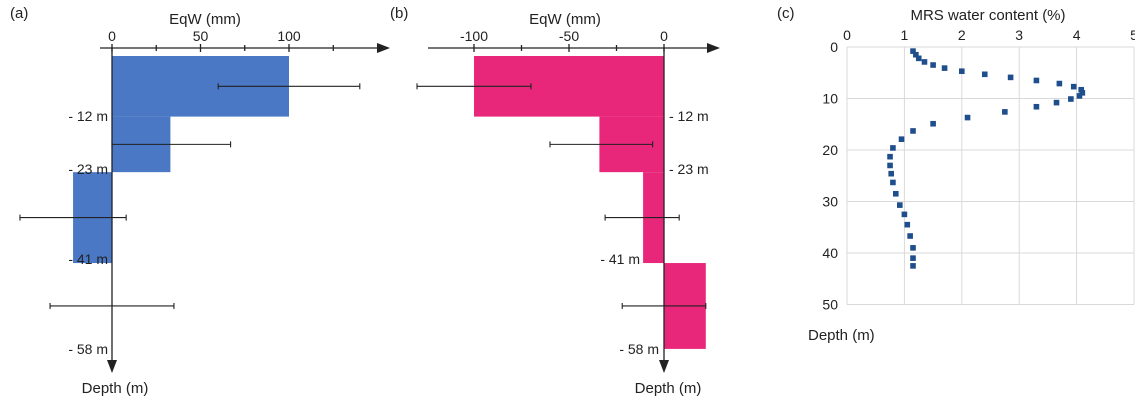 The image size is (1135, 401). I want to click on a-x-tick-label-2: 100, so click(289, 36).